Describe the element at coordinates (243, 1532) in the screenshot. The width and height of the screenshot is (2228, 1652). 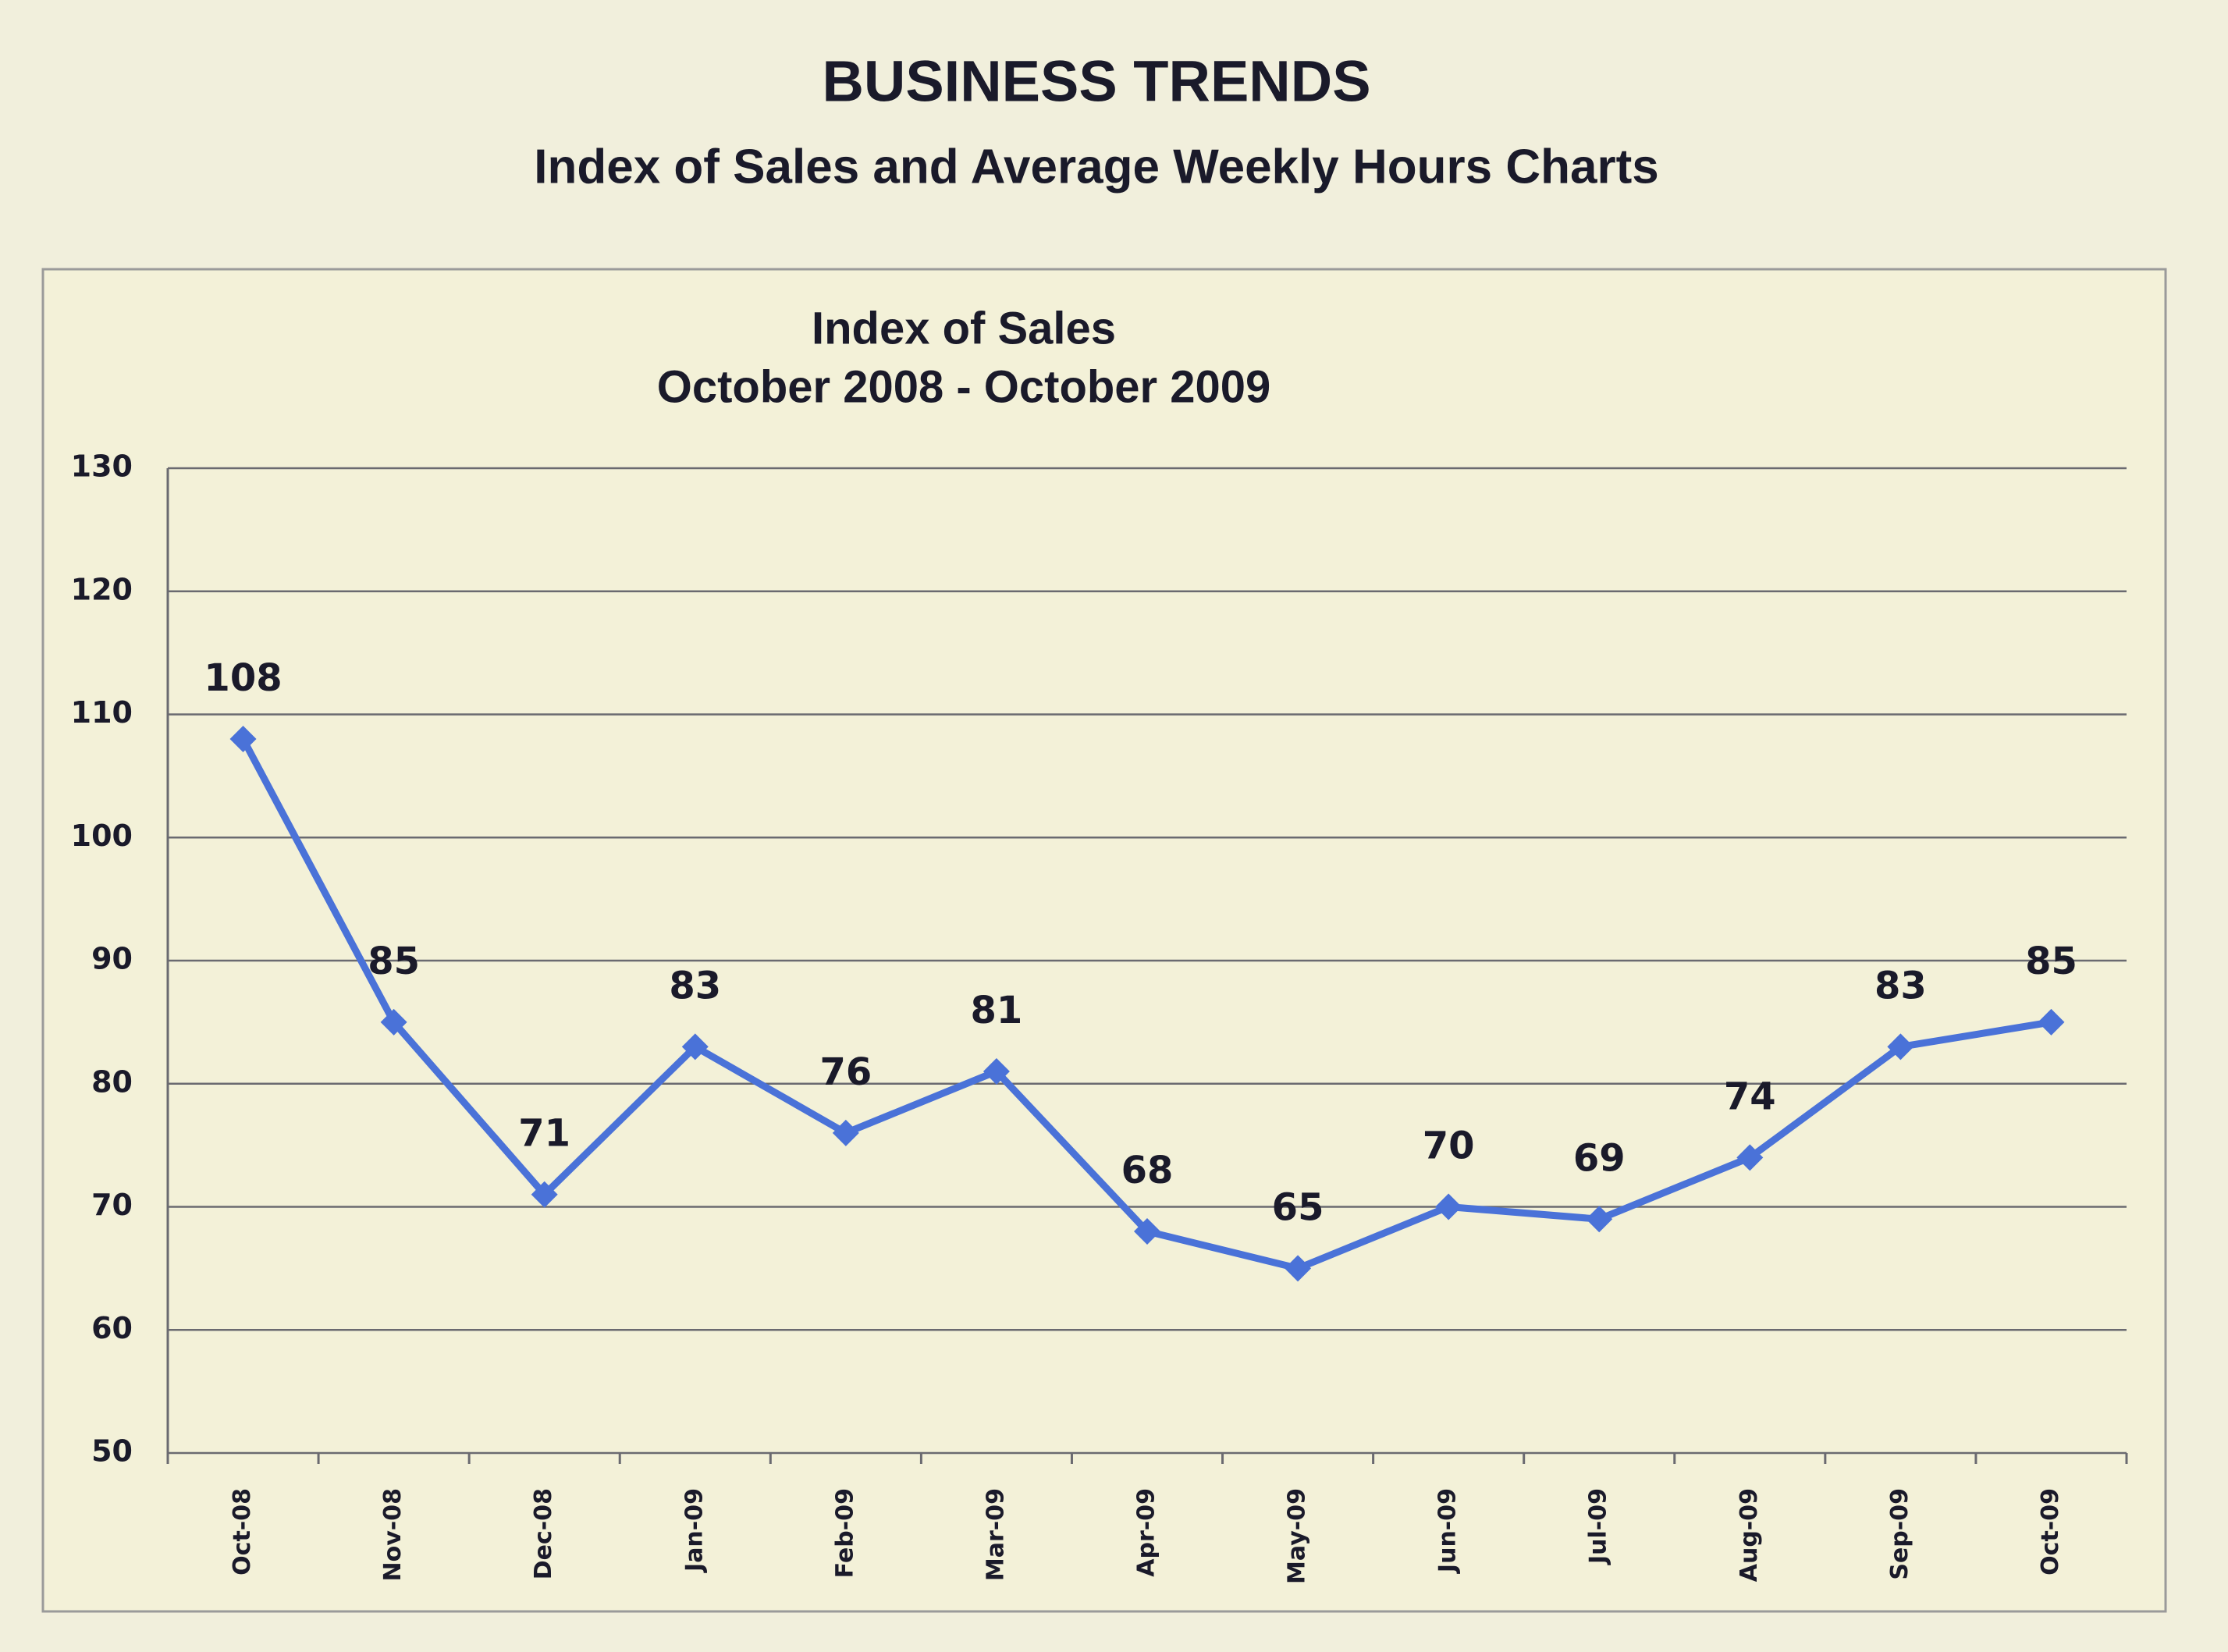
I see `x-tick-label: Oct-08` at that location.